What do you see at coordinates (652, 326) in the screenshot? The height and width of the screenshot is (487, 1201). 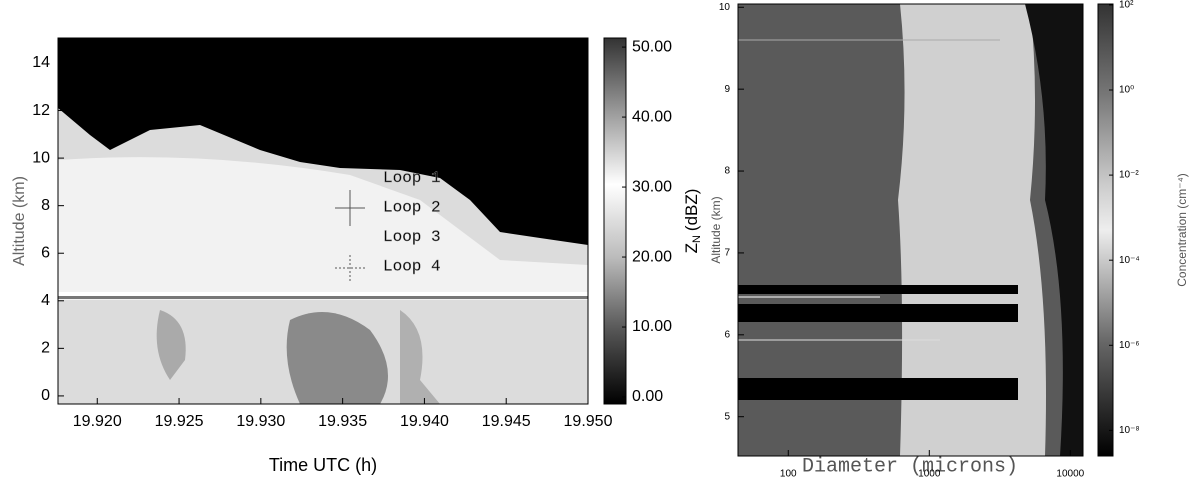 I see `colorbar-tick-label: 10.00` at bounding box center [652, 326].